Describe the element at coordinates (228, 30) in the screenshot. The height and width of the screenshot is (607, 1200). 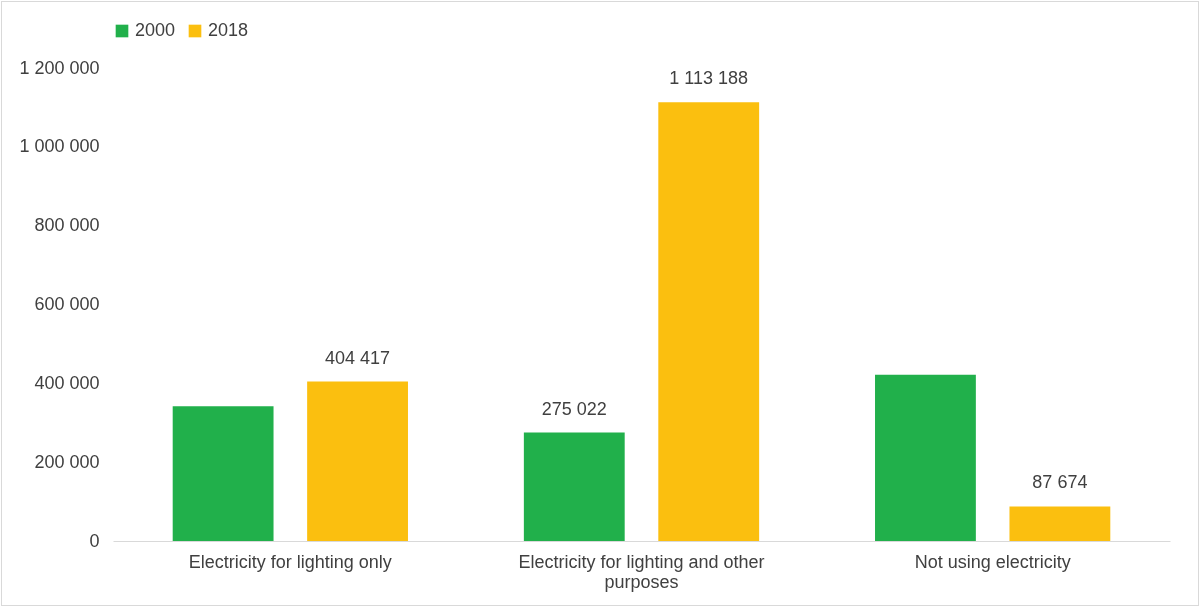
I see `legend-label: 2018` at that location.